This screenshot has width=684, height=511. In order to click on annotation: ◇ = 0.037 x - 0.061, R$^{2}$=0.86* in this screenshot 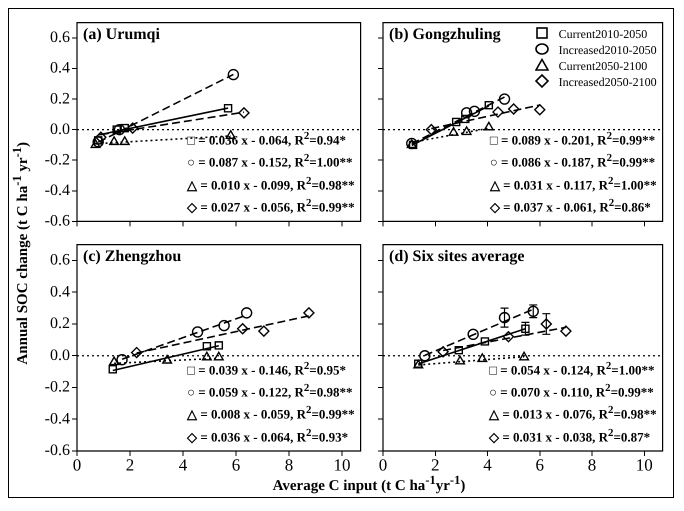, I will do `click(571, 206)`.